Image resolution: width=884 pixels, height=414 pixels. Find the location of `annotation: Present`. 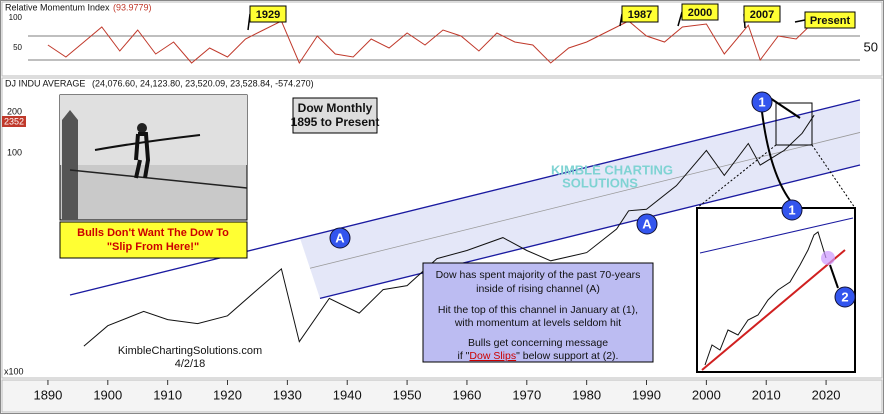

annotation: Present is located at coordinates (830, 21).